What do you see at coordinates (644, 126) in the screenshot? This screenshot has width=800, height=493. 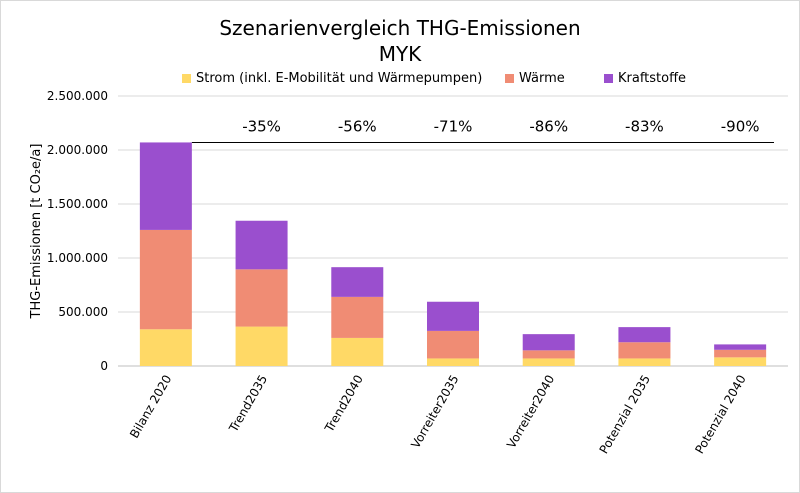 I see `reduction-label: -83%` at bounding box center [644, 126].